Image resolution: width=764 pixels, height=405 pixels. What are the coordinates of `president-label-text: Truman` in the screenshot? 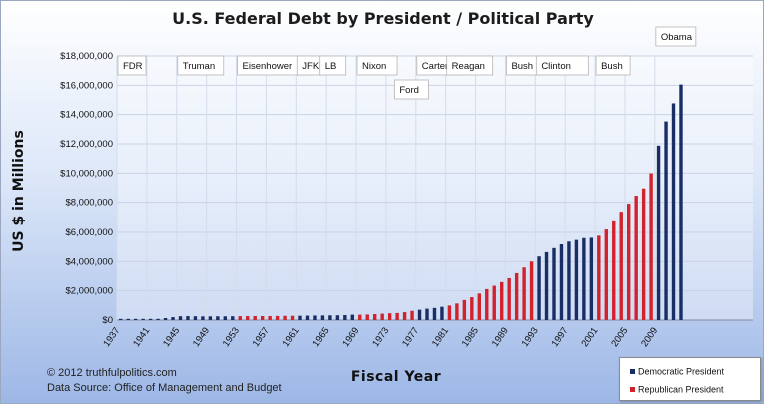 It's located at (199, 66).